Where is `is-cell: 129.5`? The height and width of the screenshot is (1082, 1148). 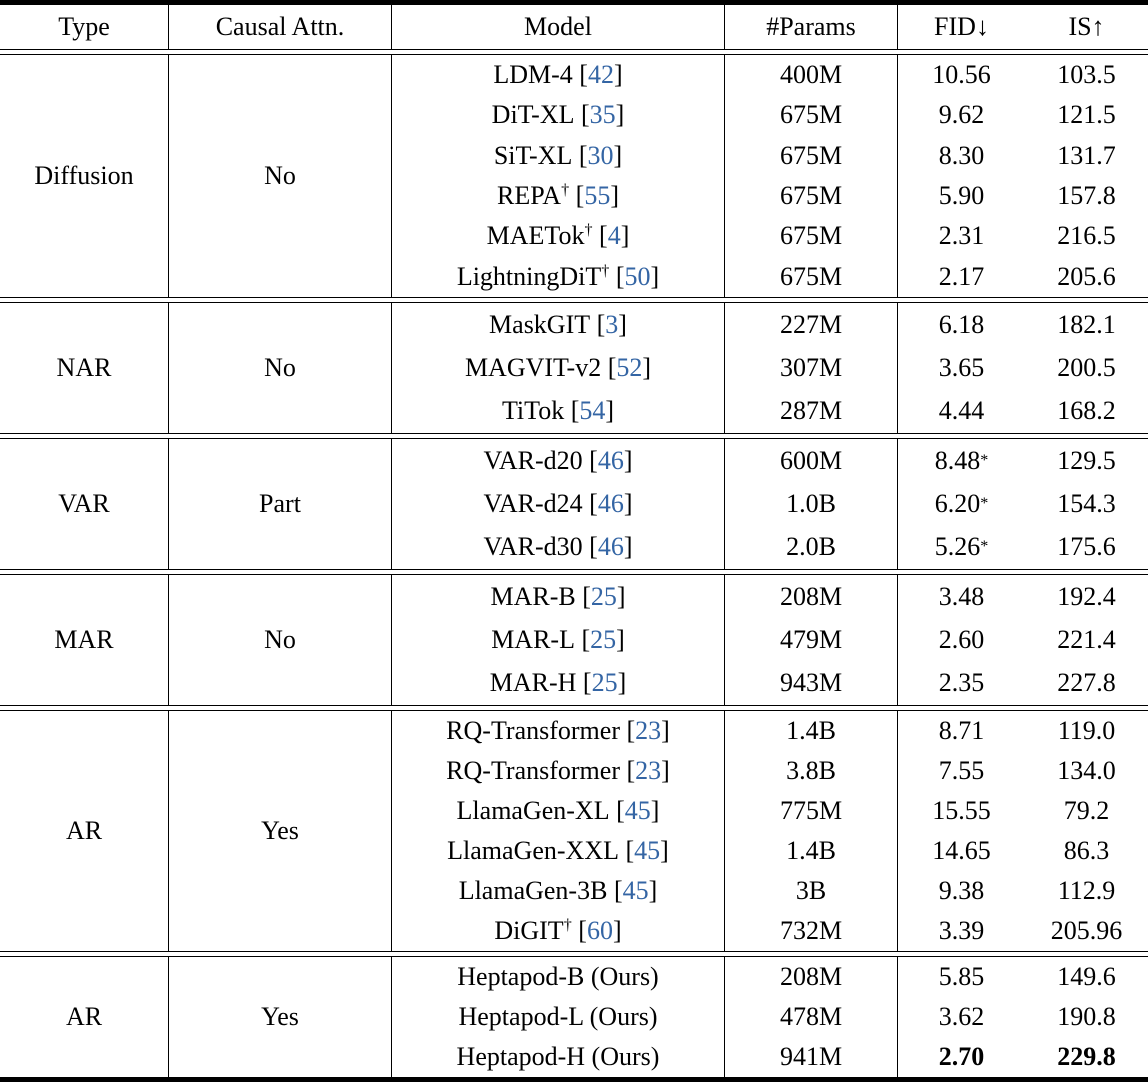
is-cell: 129.5 is located at coordinates (1086, 460).